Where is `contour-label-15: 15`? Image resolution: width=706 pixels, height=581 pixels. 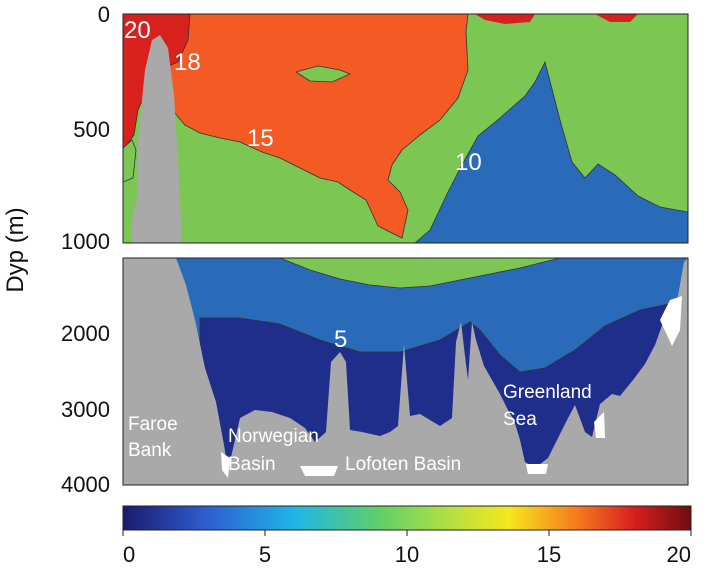
contour-label-15: 15 is located at coordinates (260, 138).